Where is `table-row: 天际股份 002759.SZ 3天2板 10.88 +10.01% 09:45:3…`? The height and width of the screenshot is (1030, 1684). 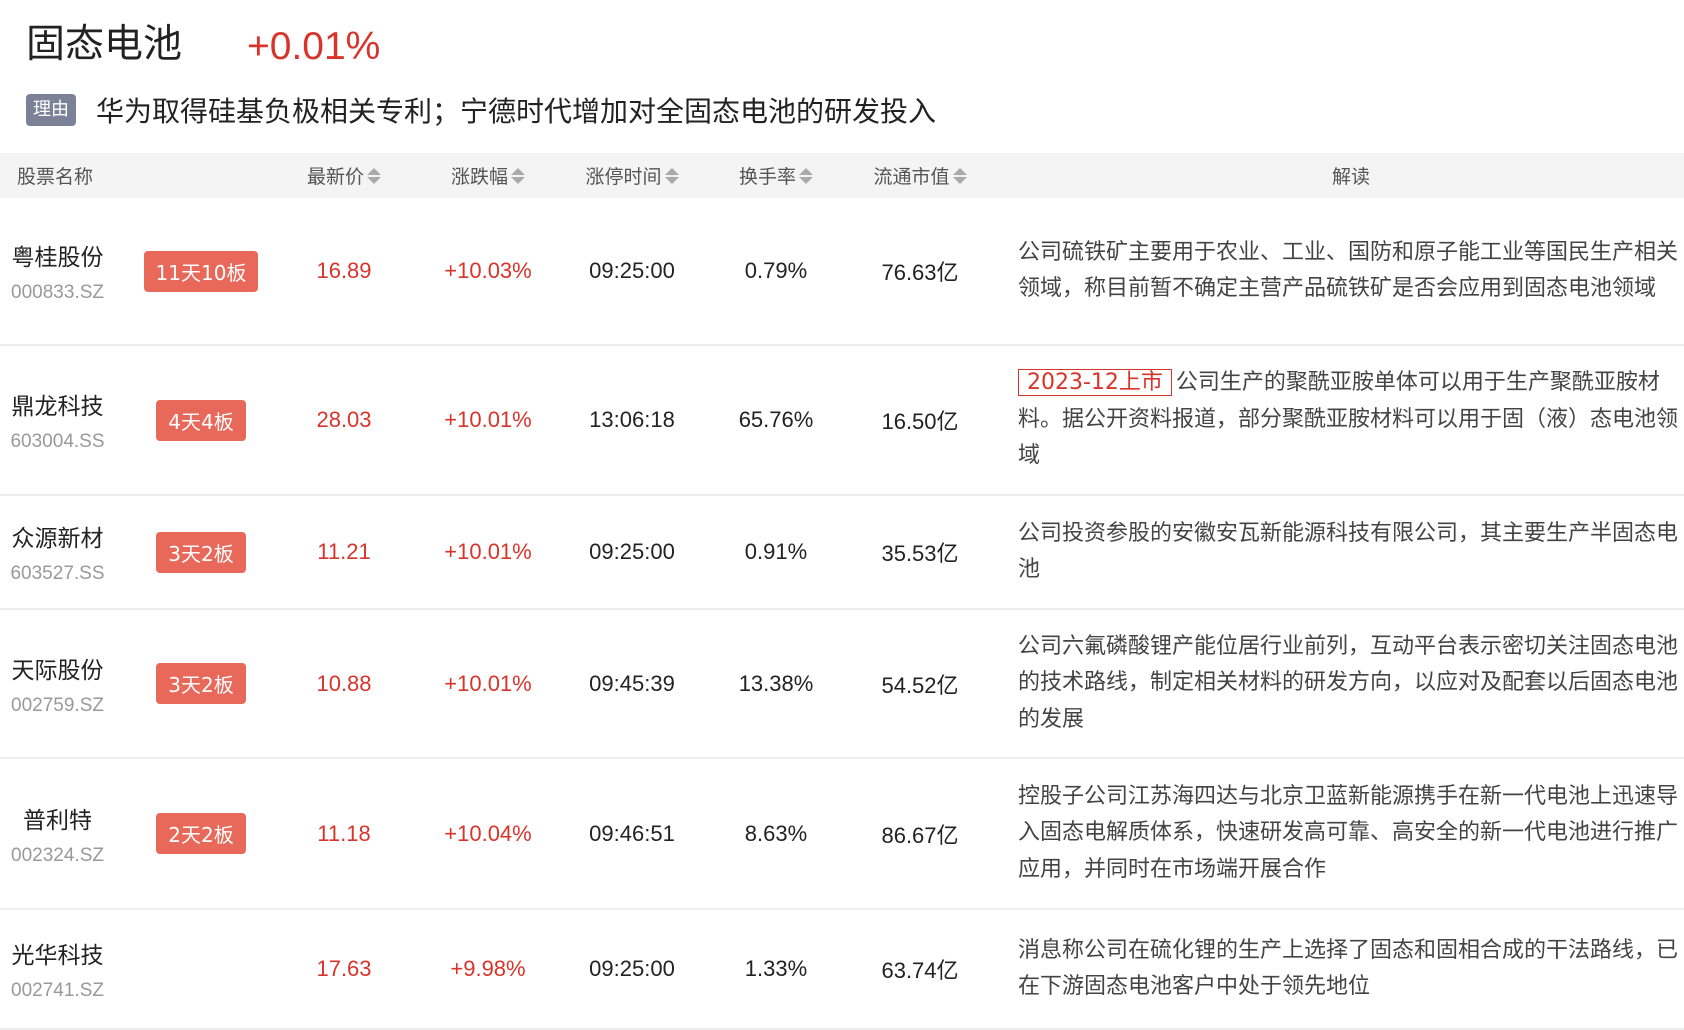 table-row: 天际股份 002759.SZ 3天2板 10.88 +10.01% 09:45:3… is located at coordinates (842, 684).